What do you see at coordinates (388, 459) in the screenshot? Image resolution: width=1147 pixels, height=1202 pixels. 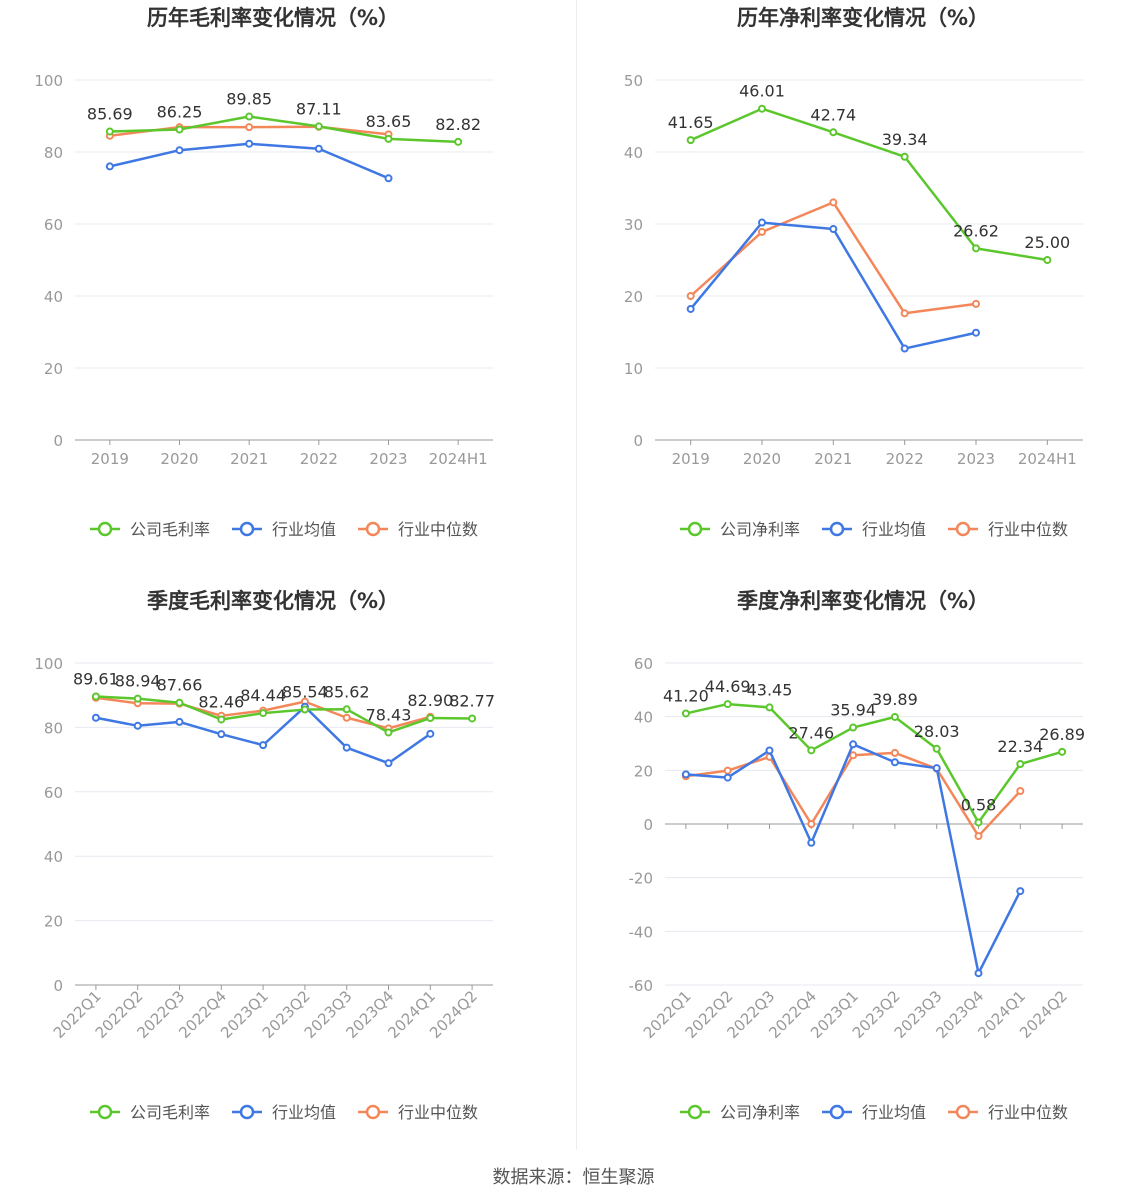 I see `x-tick-label: 2023` at bounding box center [388, 459].